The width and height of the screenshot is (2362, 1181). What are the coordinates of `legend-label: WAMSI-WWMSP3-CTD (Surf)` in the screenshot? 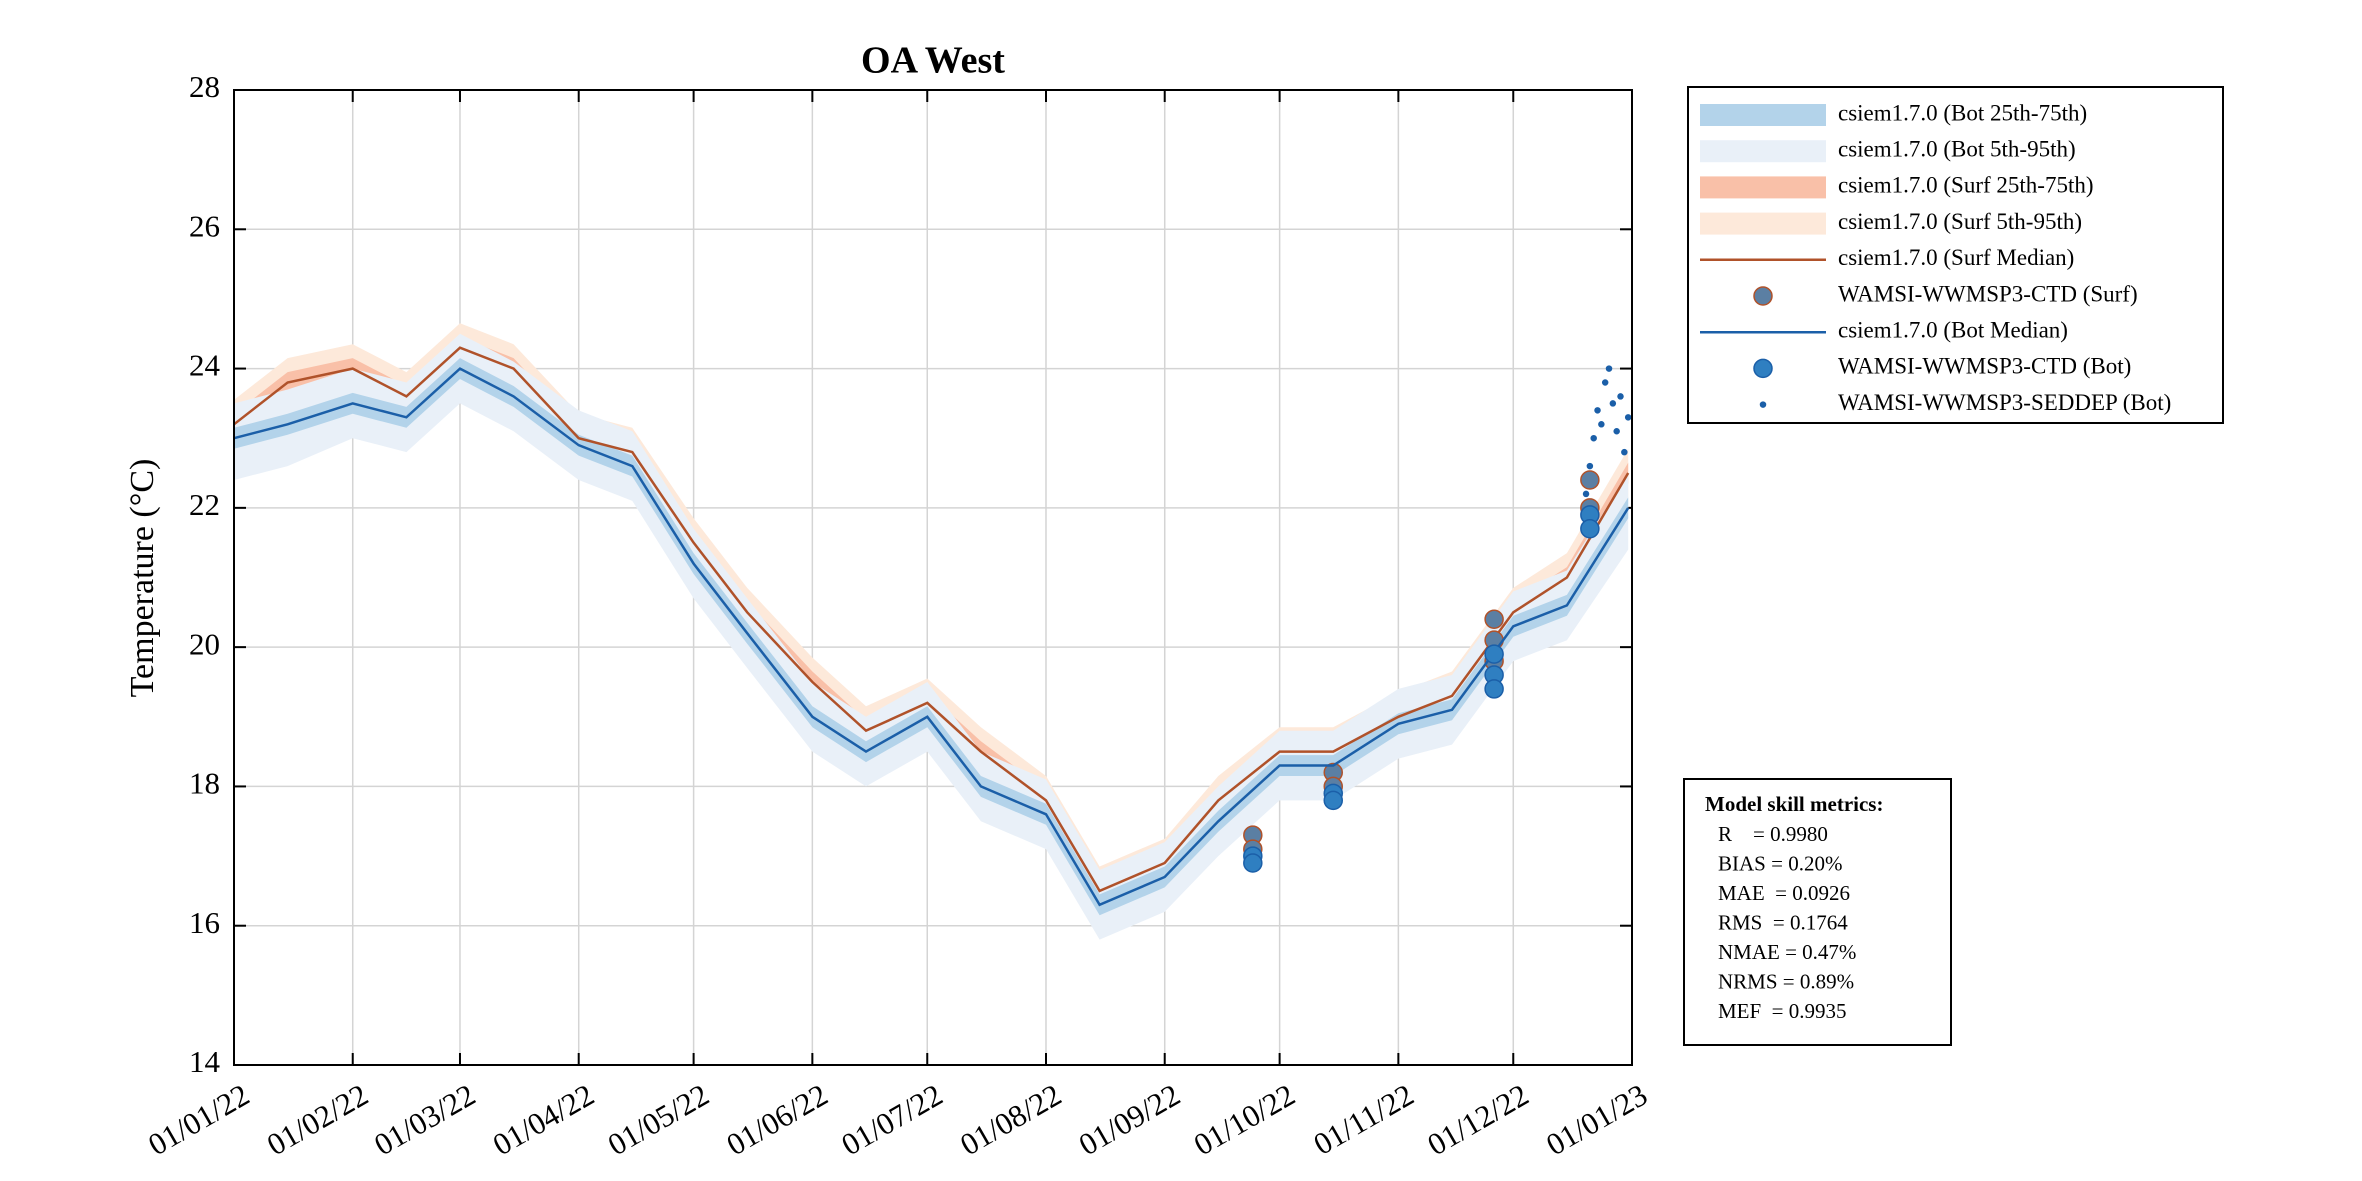 It's located at (1988, 293).